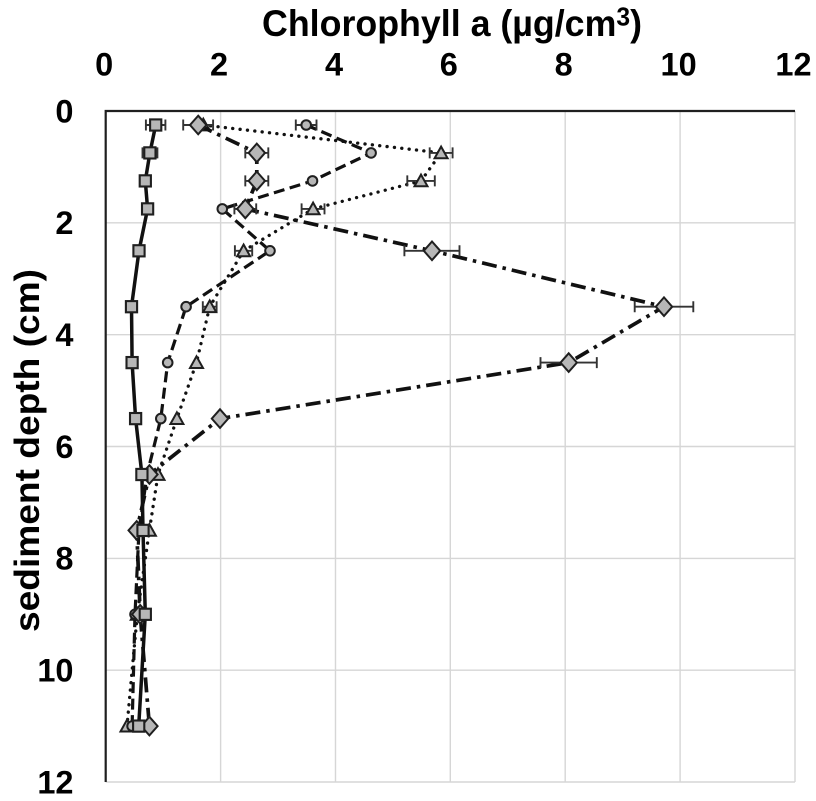  I want to click on svg-text: sediment depth (cm), so click(27, 450).